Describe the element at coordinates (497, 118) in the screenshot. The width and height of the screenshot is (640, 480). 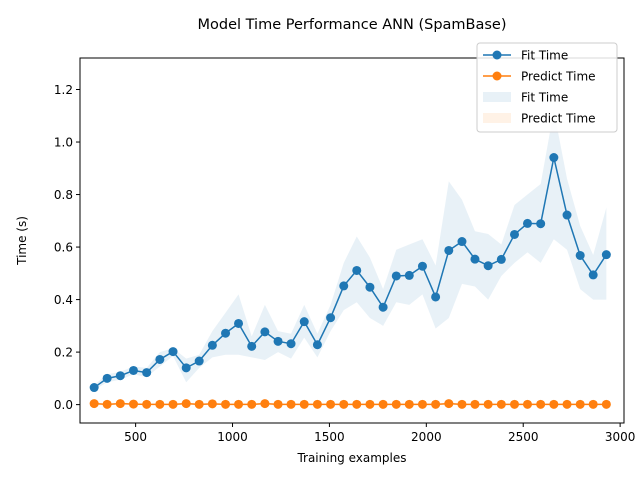
I see `legend-predict-time-swatch` at that location.